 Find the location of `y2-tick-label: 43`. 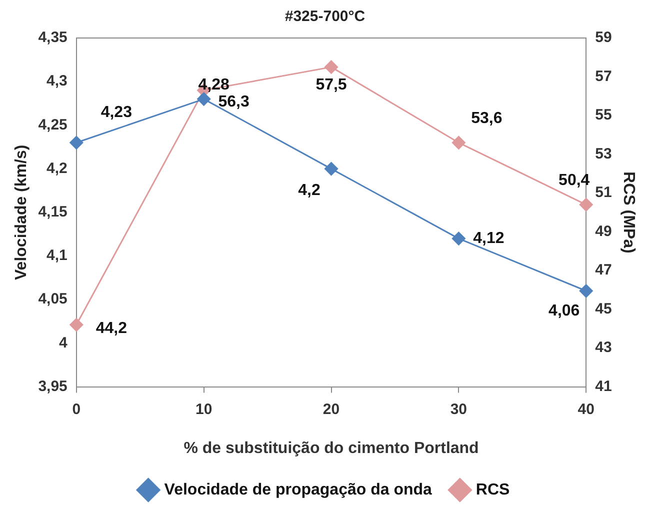

y2-tick-label: 43 is located at coordinates (603, 347).